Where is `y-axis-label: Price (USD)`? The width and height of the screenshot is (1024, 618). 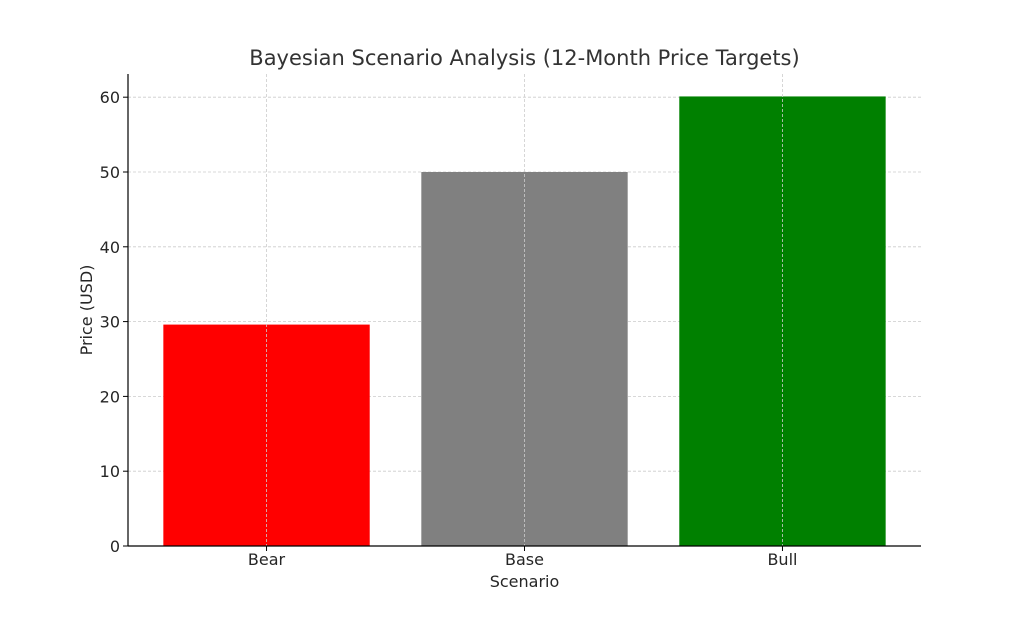
y-axis-label: Price (USD) is located at coordinates (86, 310).